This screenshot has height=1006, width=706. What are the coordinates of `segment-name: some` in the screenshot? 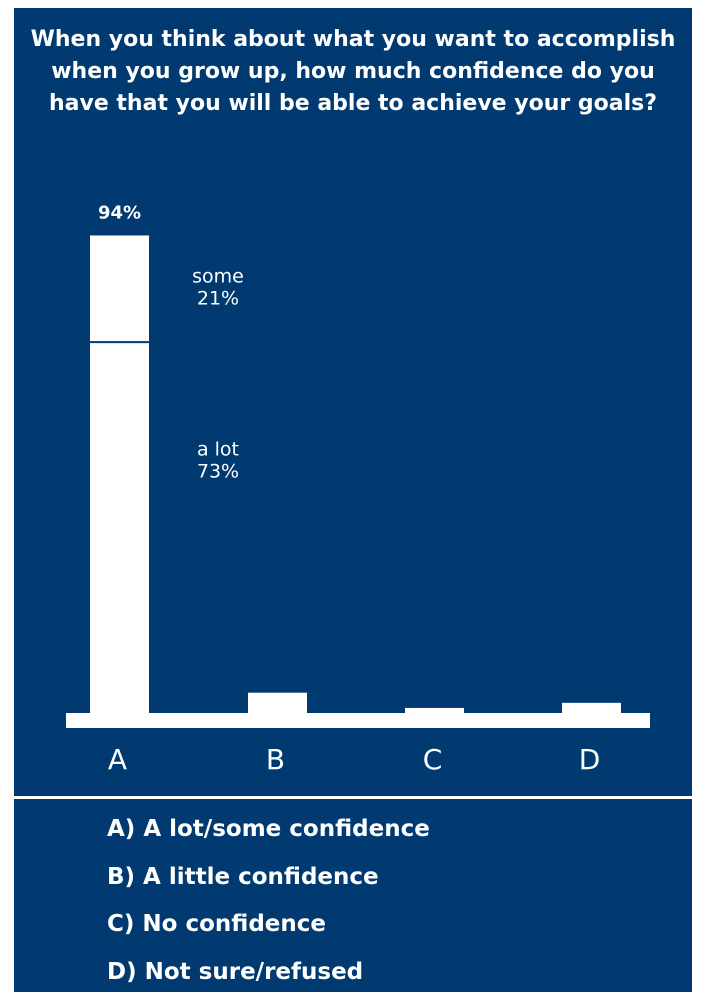 It's located at (218, 276).